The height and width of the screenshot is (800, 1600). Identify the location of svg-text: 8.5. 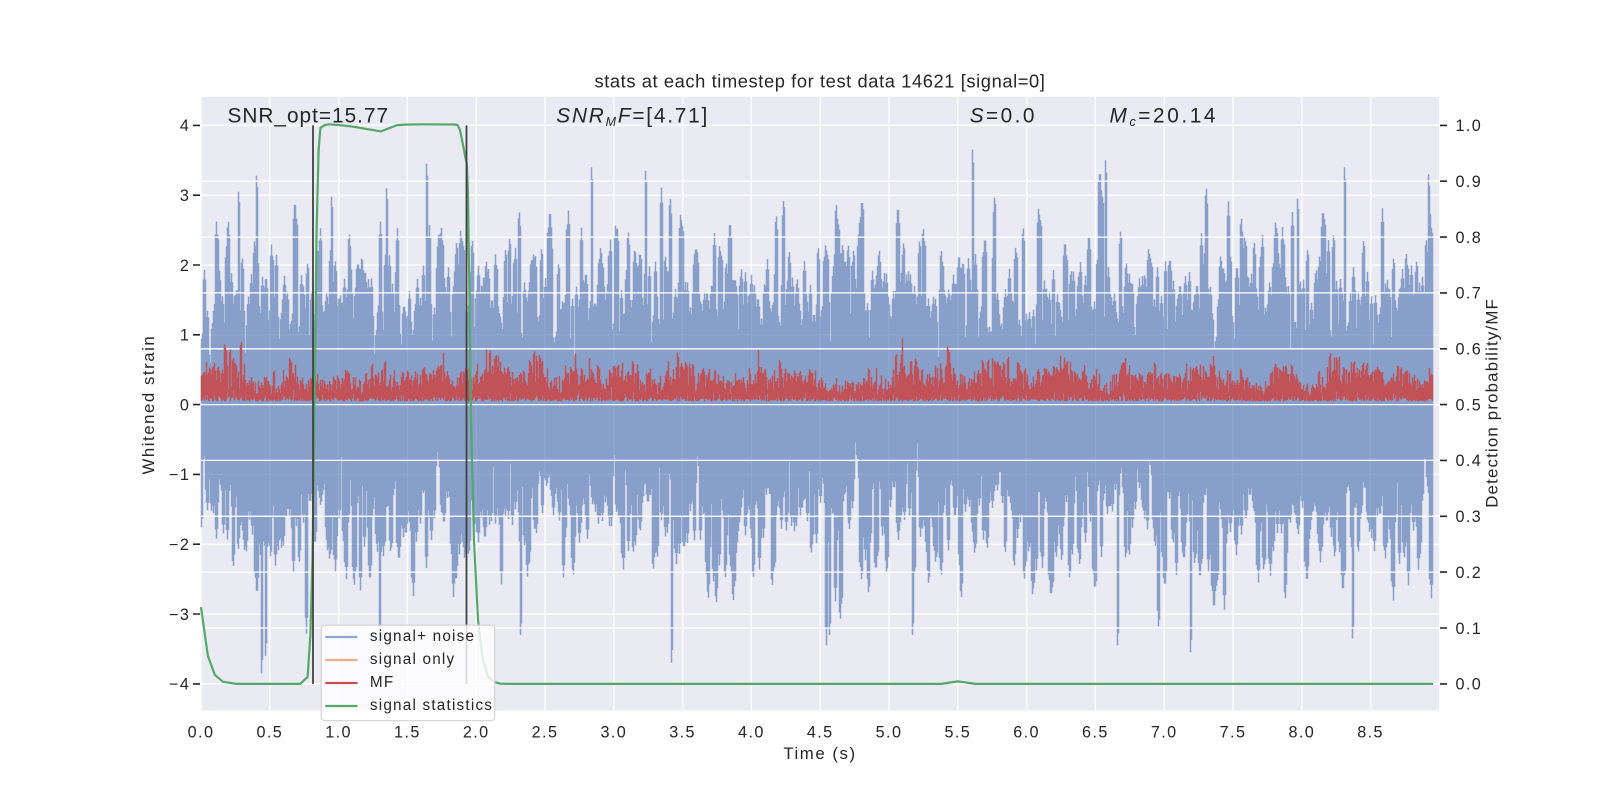
(1370, 732).